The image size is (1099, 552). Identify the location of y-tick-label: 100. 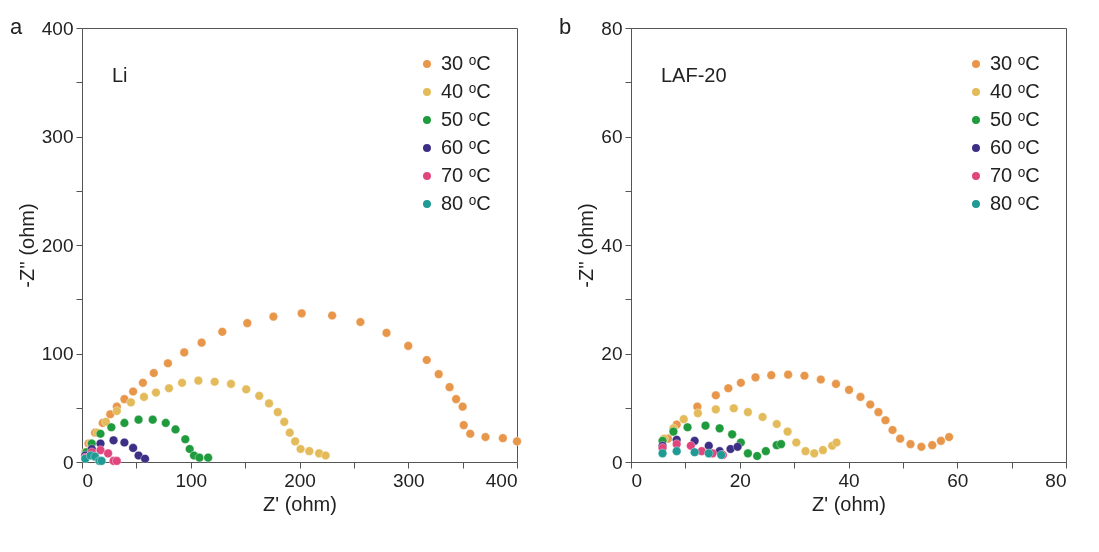
(57, 353).